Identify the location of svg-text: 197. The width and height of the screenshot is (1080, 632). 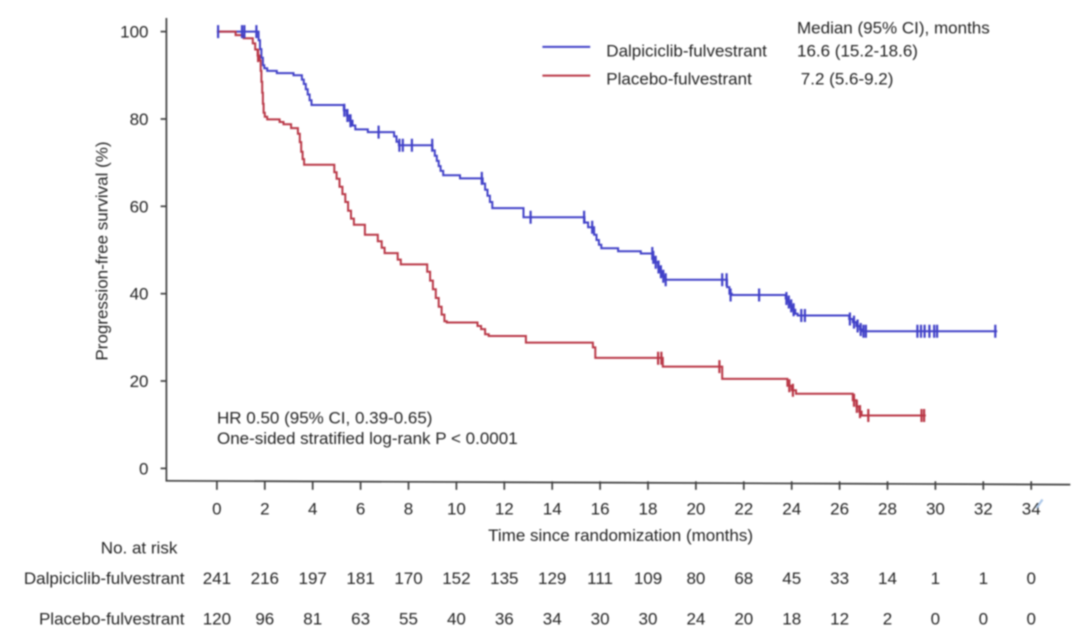
(313, 578).